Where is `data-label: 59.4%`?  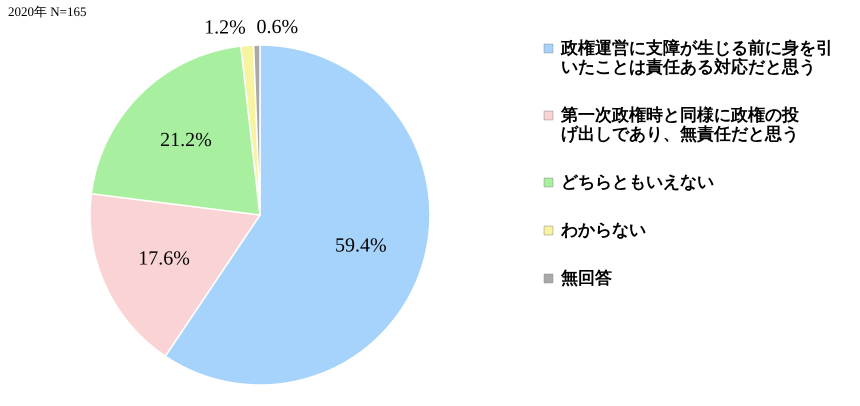
data-label: 59.4% is located at coordinates (361, 245).